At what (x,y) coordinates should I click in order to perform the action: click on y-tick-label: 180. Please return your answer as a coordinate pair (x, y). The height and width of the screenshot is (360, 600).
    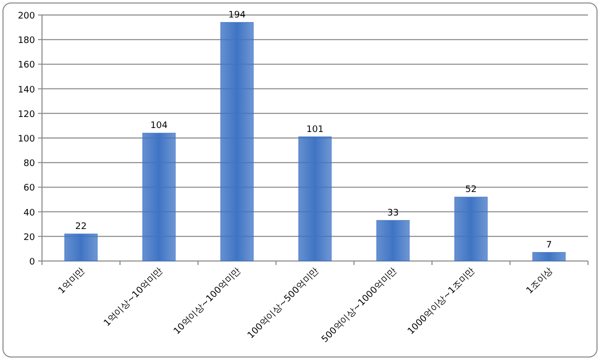
    Looking at the image, I should click on (27, 41).